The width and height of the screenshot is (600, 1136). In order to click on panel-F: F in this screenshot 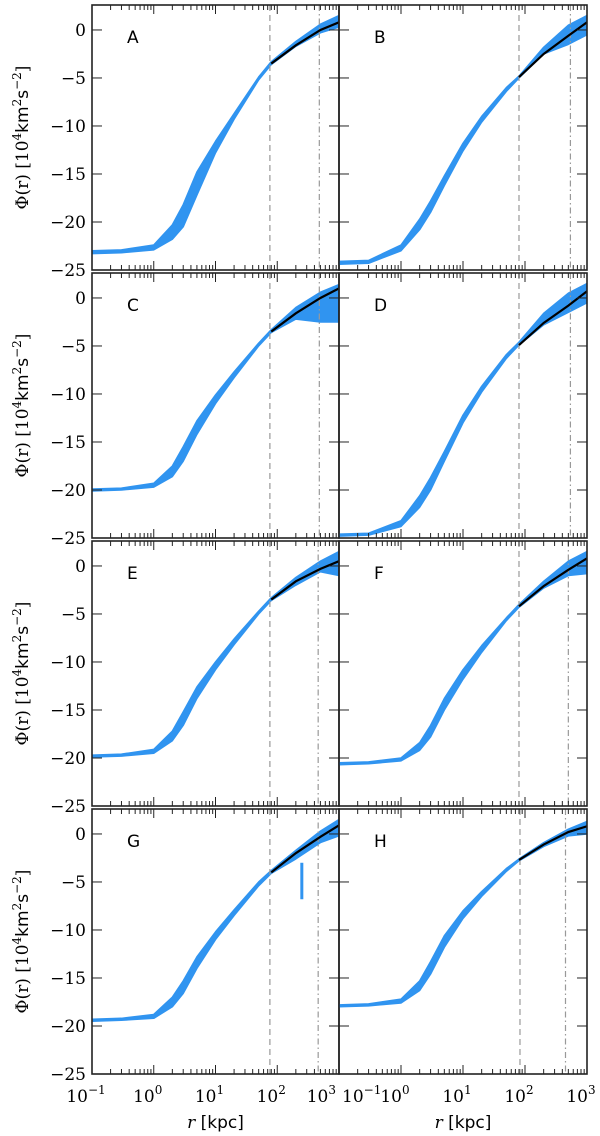, I will do `click(463, 673)`.